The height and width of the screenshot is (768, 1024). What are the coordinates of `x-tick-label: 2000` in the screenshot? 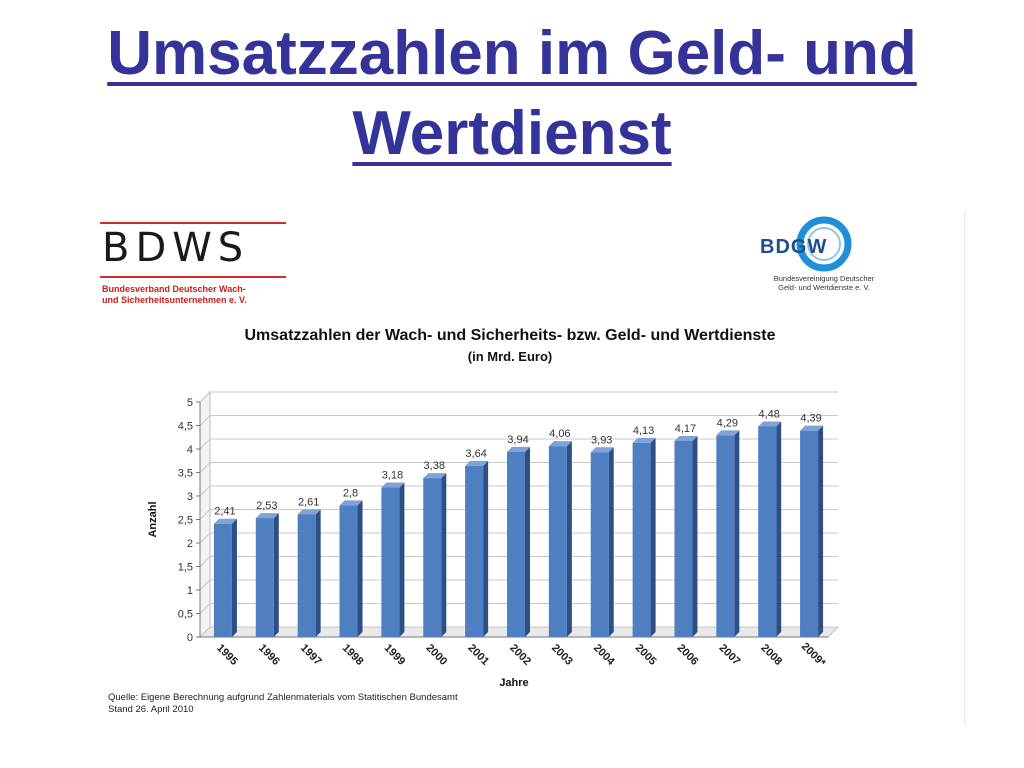 It's located at (436, 655).